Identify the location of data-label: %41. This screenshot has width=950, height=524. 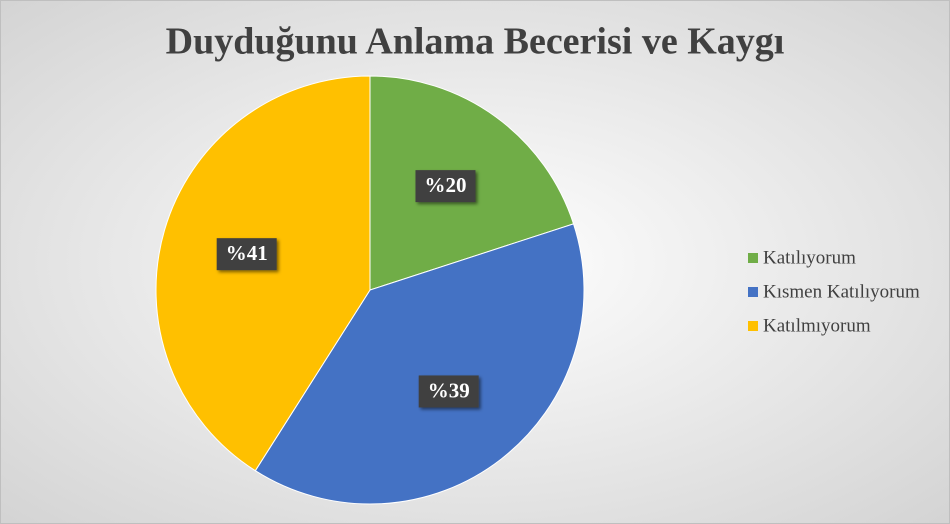
(246, 254).